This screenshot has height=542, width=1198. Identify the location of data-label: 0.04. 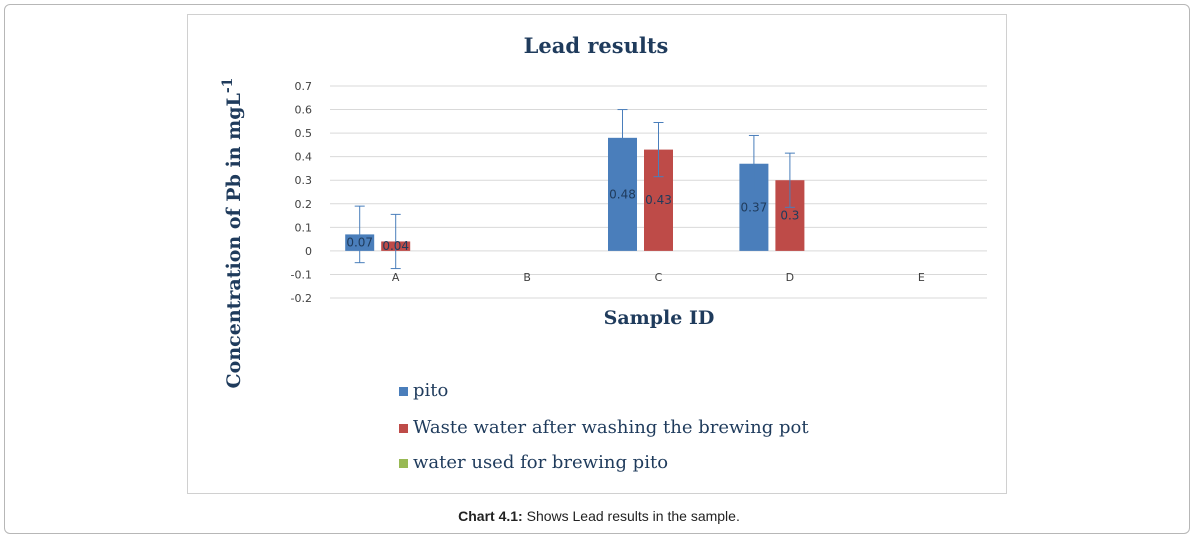
(395, 246).